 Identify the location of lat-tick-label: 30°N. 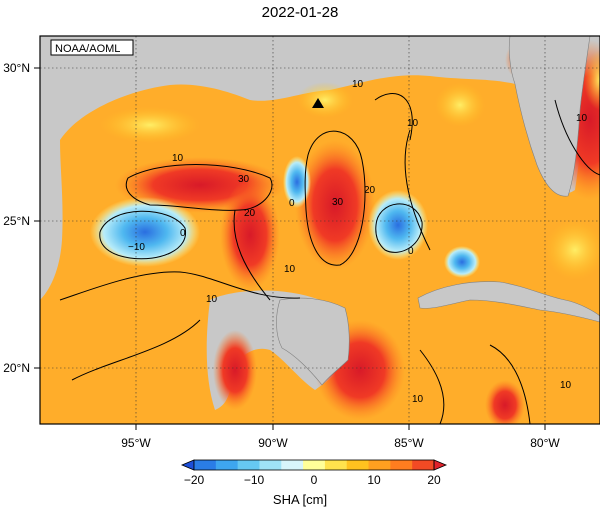
(16, 68).